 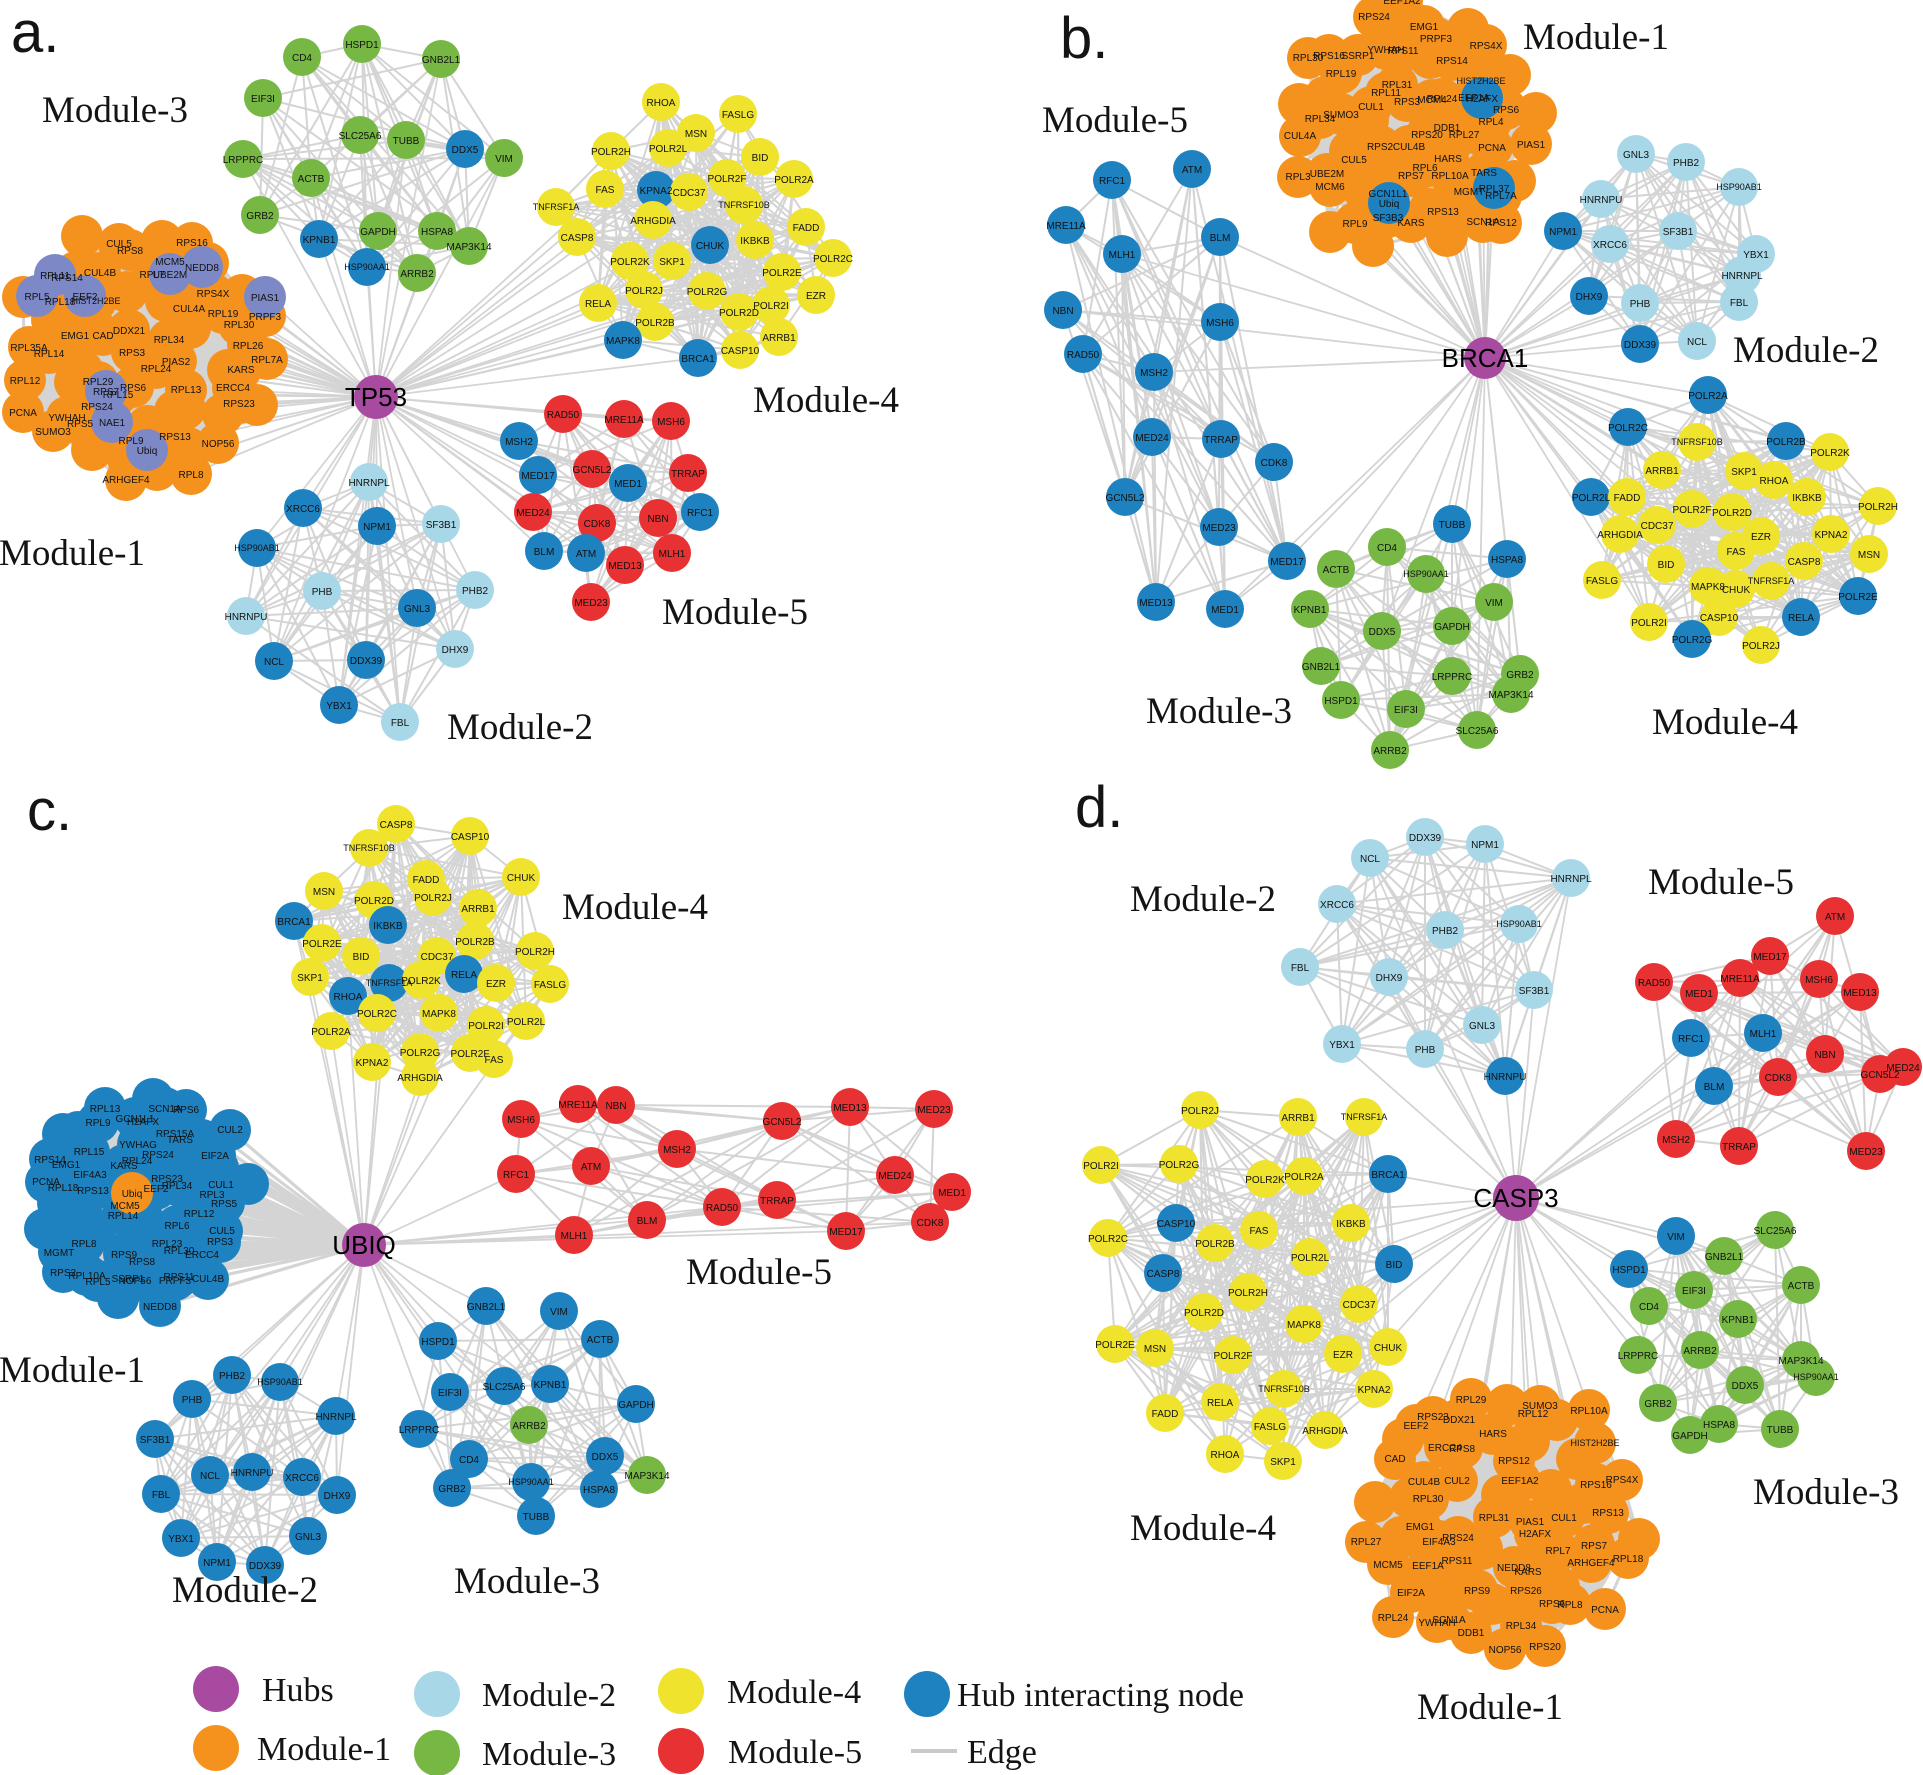 I want to click on svg-text: FASLG, so click(x=1270, y=1427).